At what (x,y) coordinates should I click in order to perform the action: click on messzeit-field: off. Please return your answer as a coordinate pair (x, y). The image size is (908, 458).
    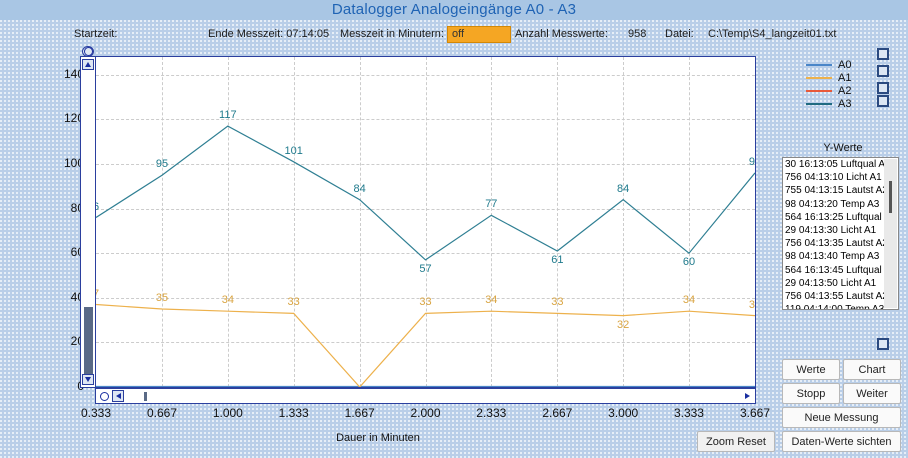
    Looking at the image, I should click on (479, 34).